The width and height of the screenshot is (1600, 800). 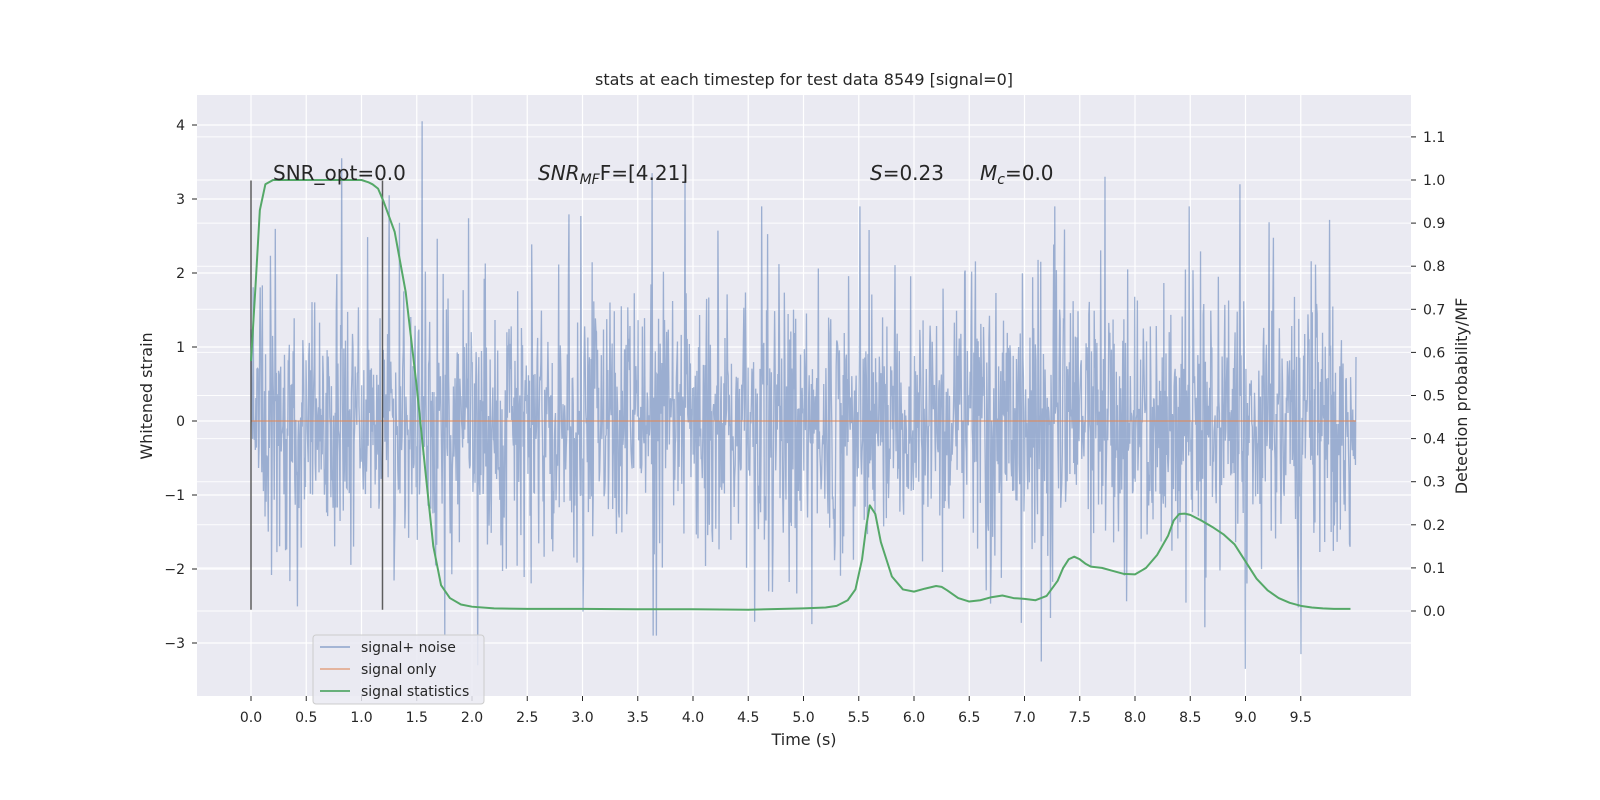 What do you see at coordinates (969, 718) in the screenshot?
I see `x-tick-label: 6.5` at bounding box center [969, 718].